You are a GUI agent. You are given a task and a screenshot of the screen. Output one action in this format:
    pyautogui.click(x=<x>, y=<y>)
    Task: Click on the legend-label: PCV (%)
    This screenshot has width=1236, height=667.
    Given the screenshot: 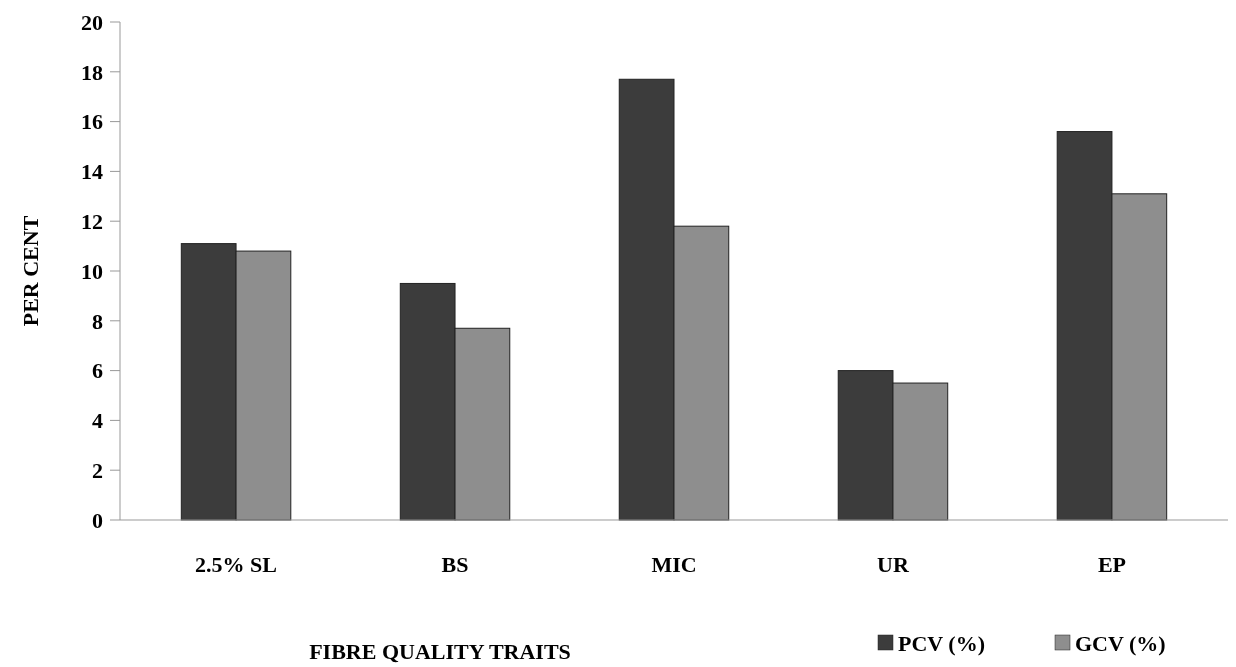 What is the action you would take?
    pyautogui.click(x=941, y=643)
    